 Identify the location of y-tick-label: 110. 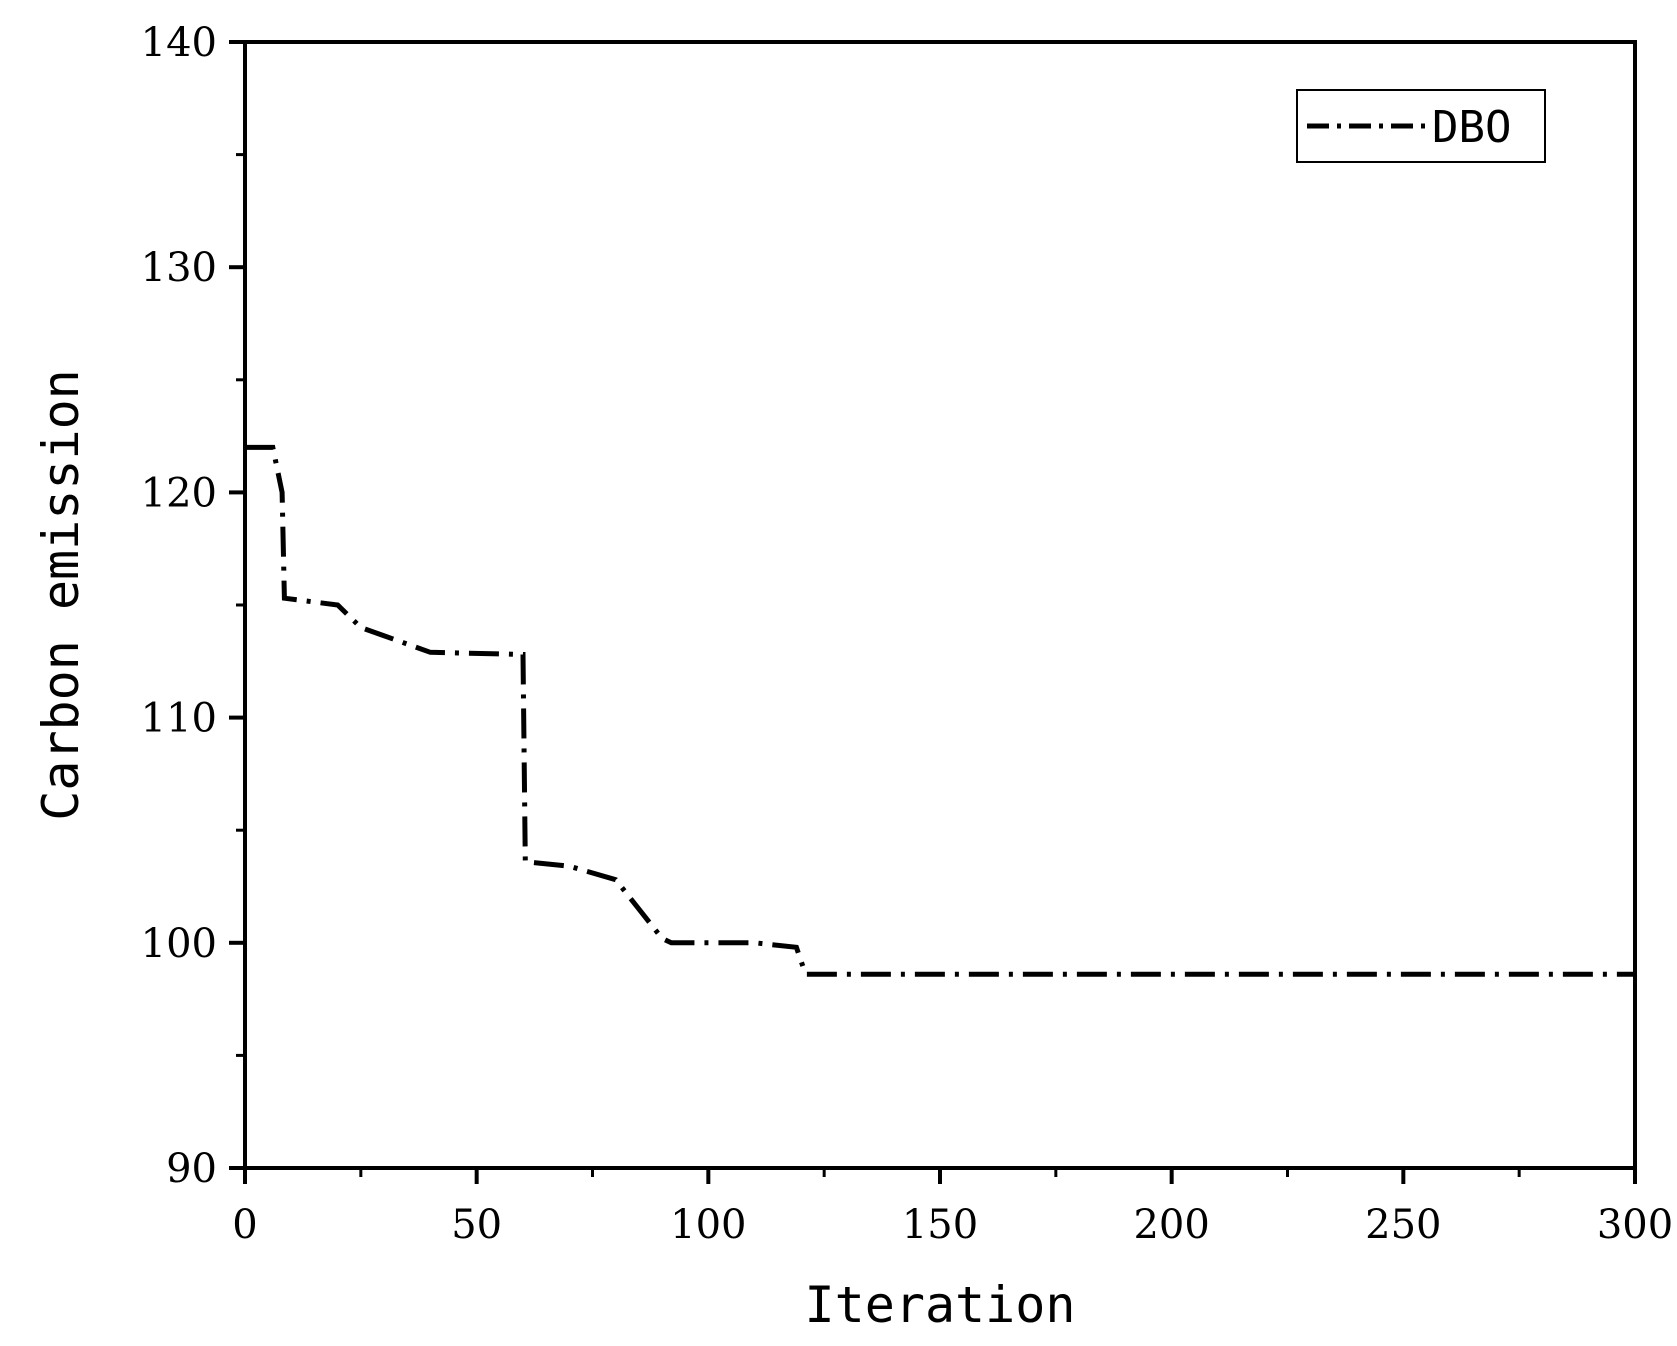
(179, 719).